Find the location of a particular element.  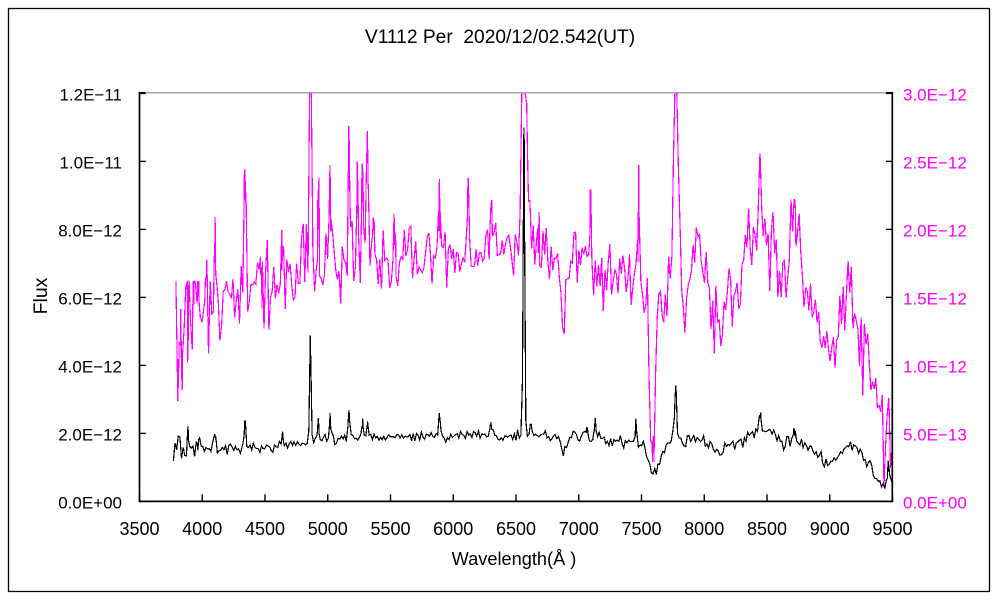

svg-text: Flux is located at coordinates (41, 295).